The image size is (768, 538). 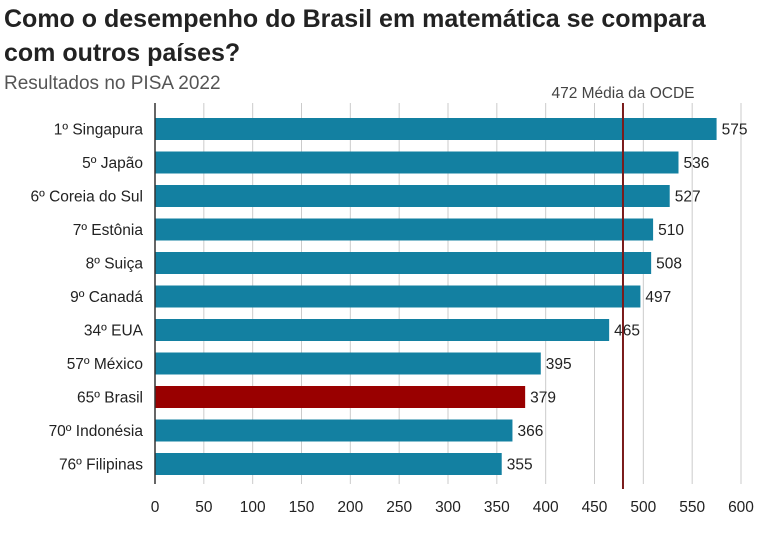 I want to click on category-label: 1º Singapura, so click(x=99, y=130).